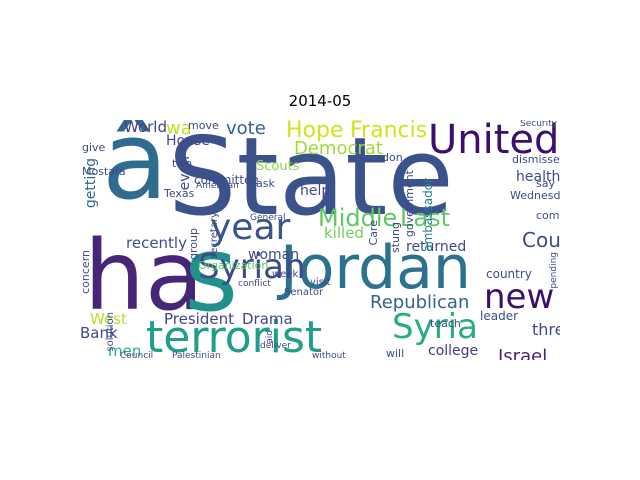 The width and height of the screenshot is (640, 480). Describe the element at coordinates (445, 323) in the screenshot. I see `word-teach: teach` at that location.